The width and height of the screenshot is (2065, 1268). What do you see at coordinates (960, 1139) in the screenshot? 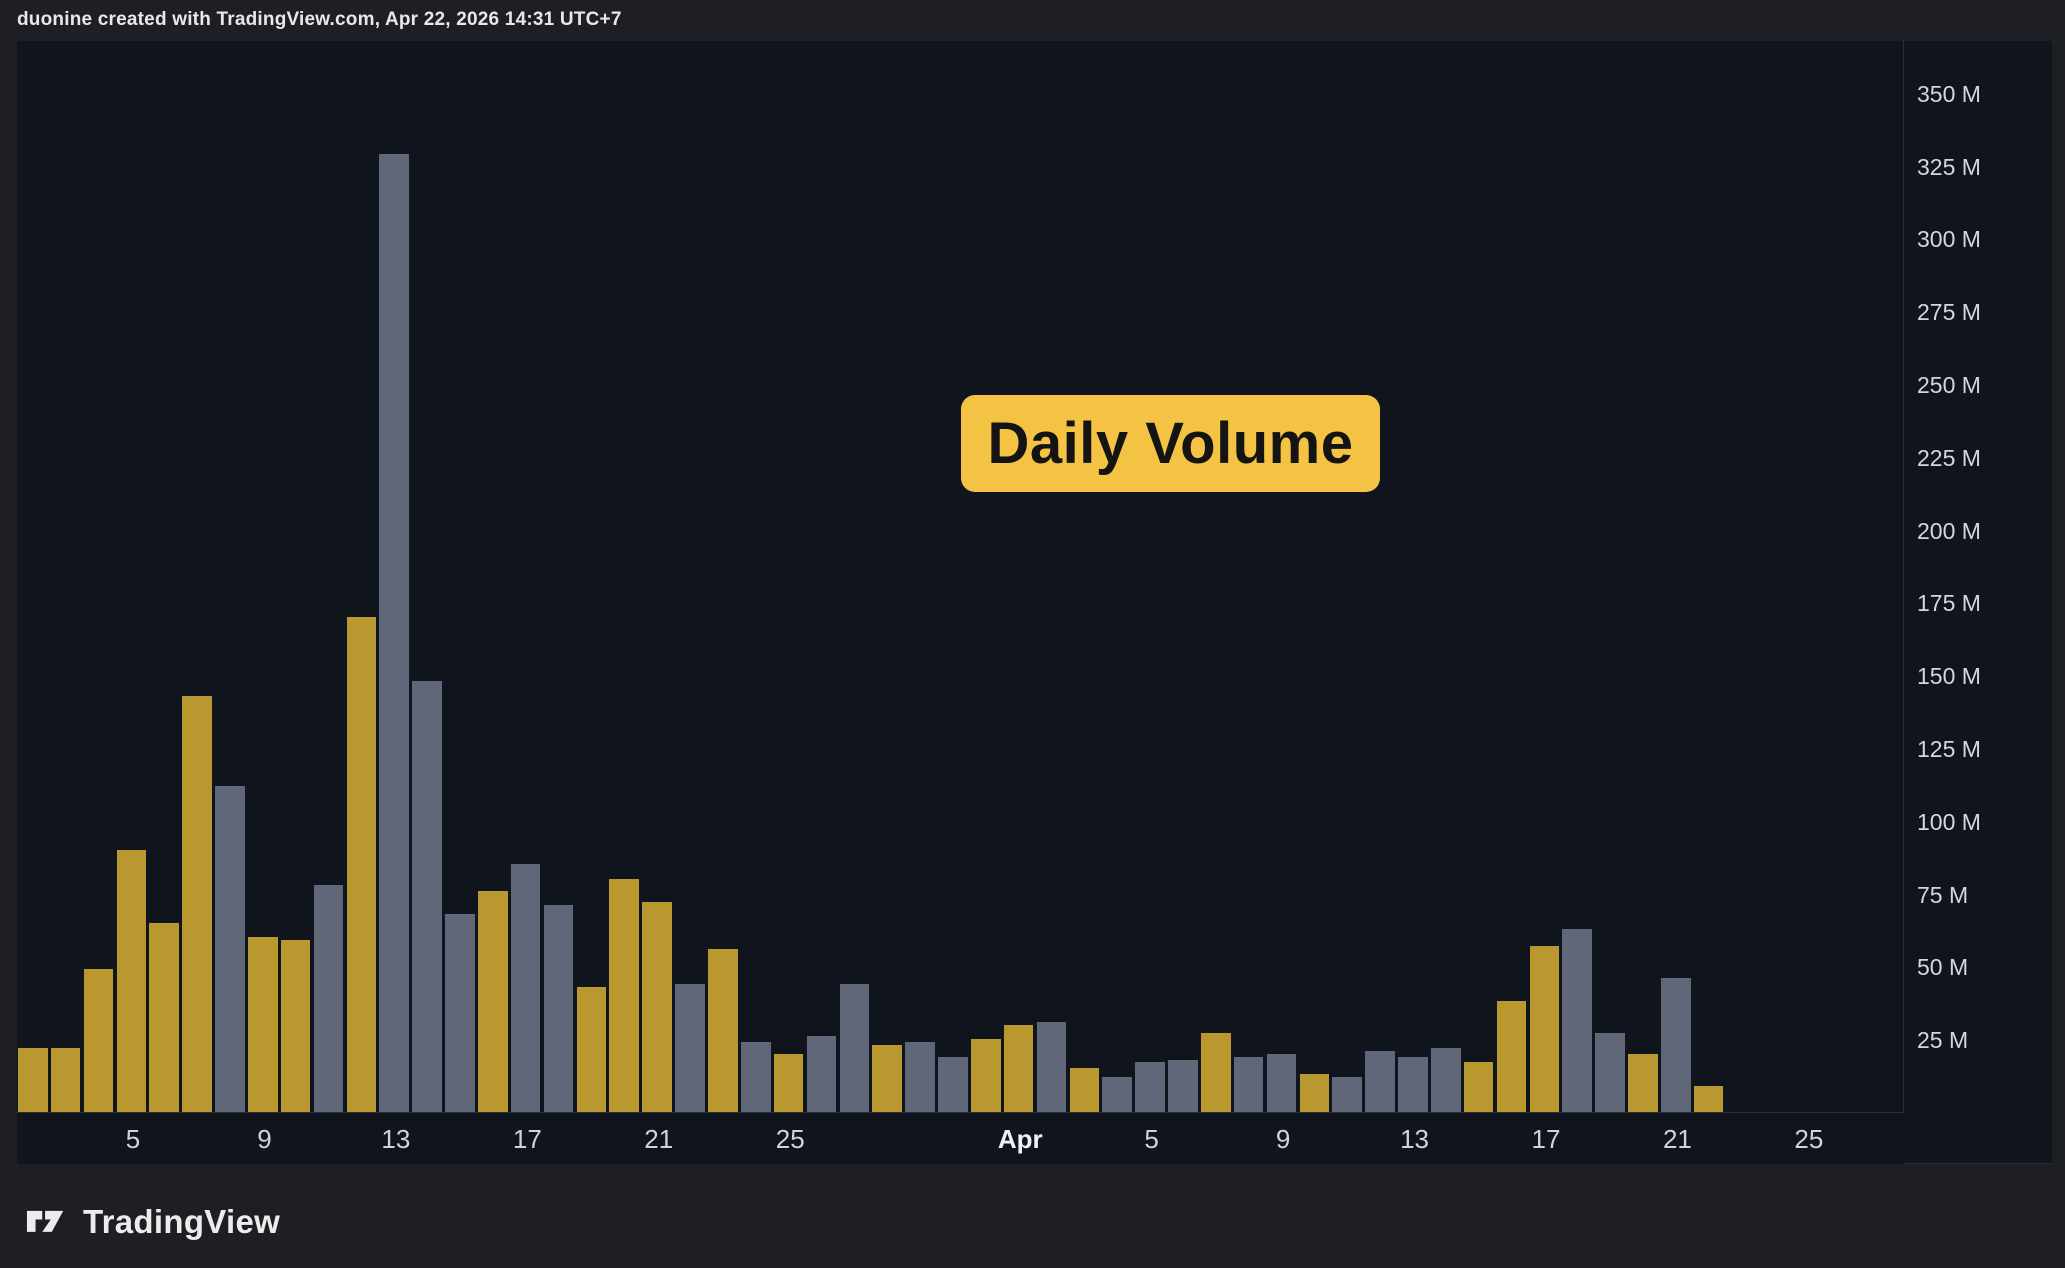
I see `x-axis: 5 9 13 17 21 25 Apr 5 9 13 17 21 25` at bounding box center [960, 1139].